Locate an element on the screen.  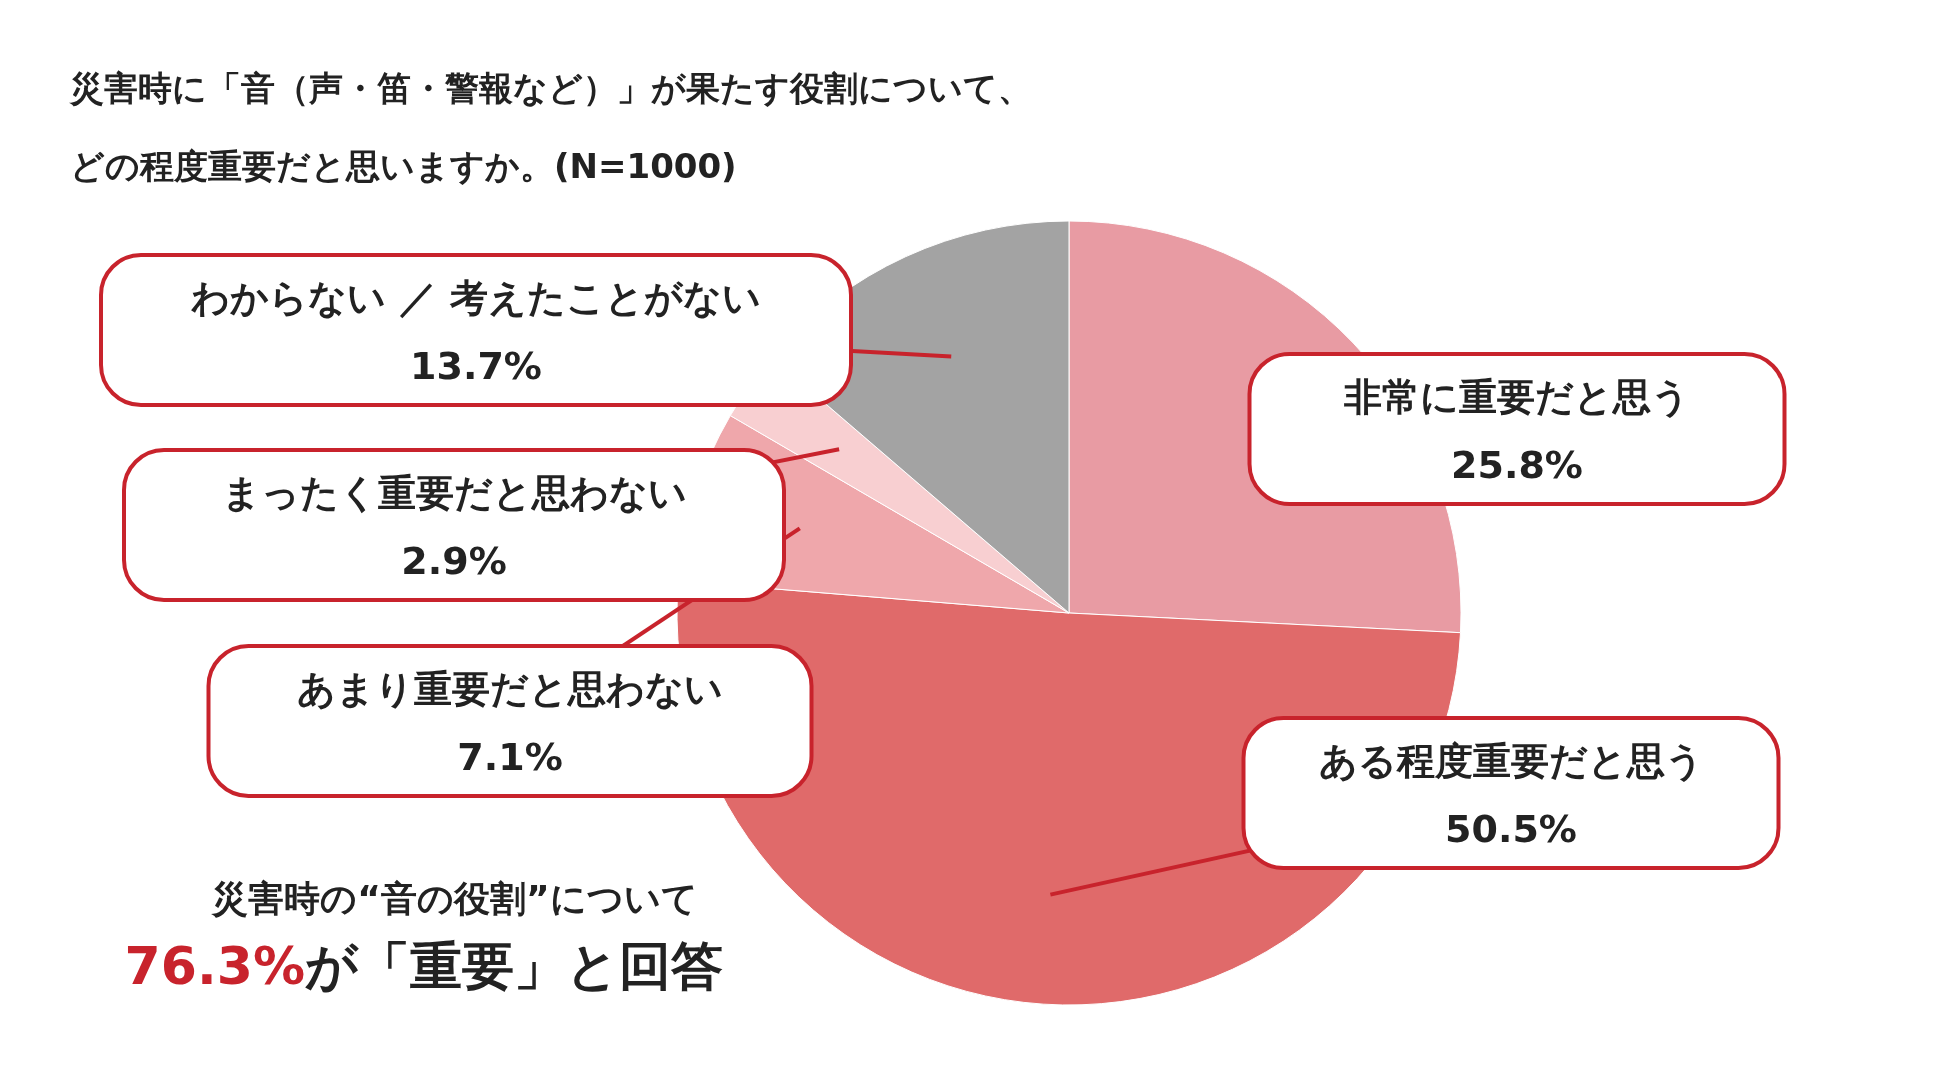
chart-subtitle: どの程度重要だと思いますか。(N=1000) is located at coordinates (403, 166).